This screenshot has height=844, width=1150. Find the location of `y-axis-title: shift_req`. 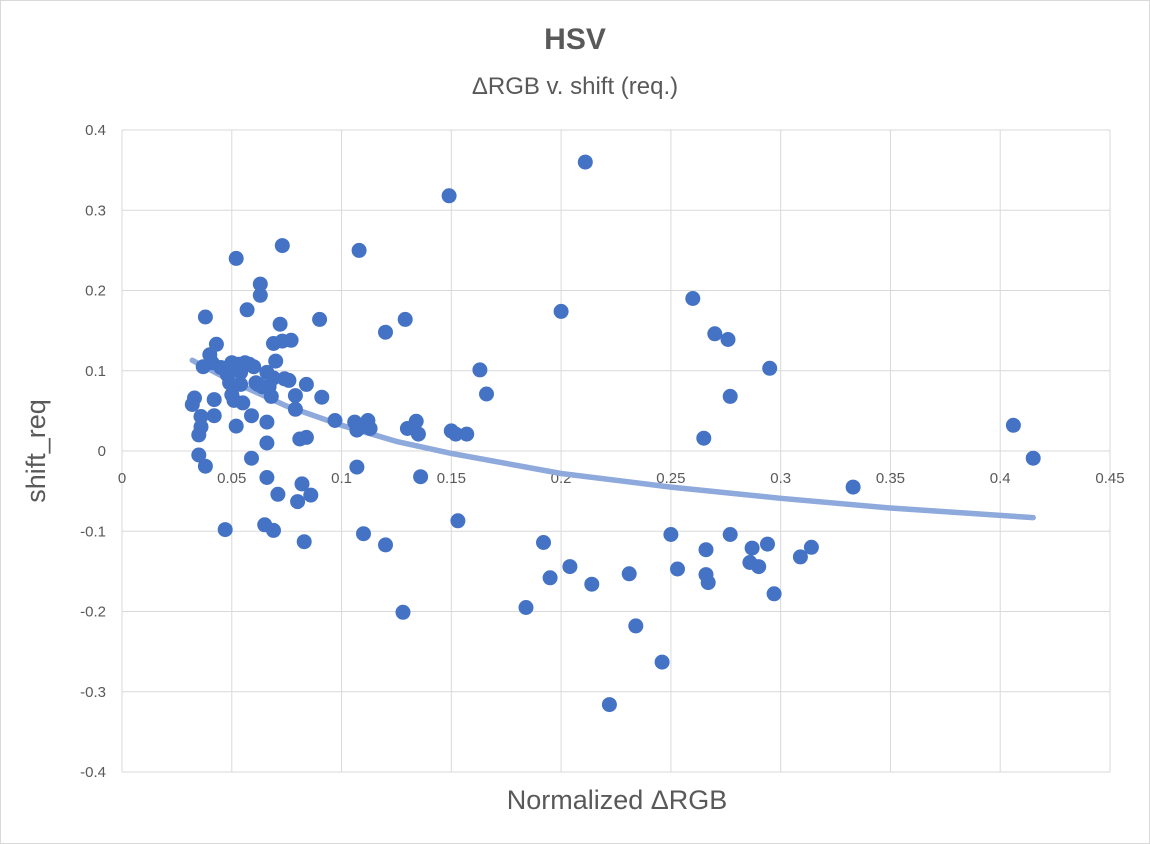

y-axis-title: shift_req is located at coordinates (36, 451).